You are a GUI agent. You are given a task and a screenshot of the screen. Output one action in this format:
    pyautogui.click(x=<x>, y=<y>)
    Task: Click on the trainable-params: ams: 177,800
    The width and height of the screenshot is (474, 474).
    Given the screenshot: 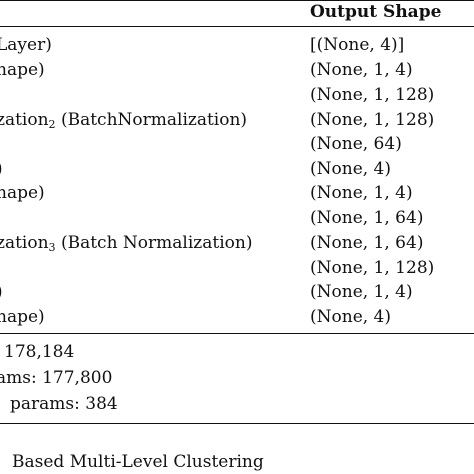 What is the action you would take?
    pyautogui.click(x=56, y=378)
    